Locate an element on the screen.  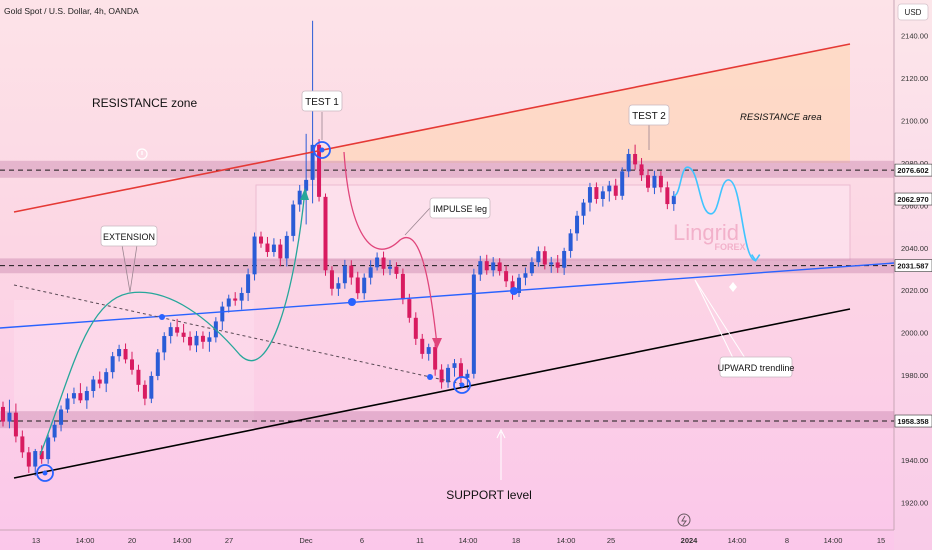
impulse-callout: IMPULSE leg is located at coordinates (447, 216).